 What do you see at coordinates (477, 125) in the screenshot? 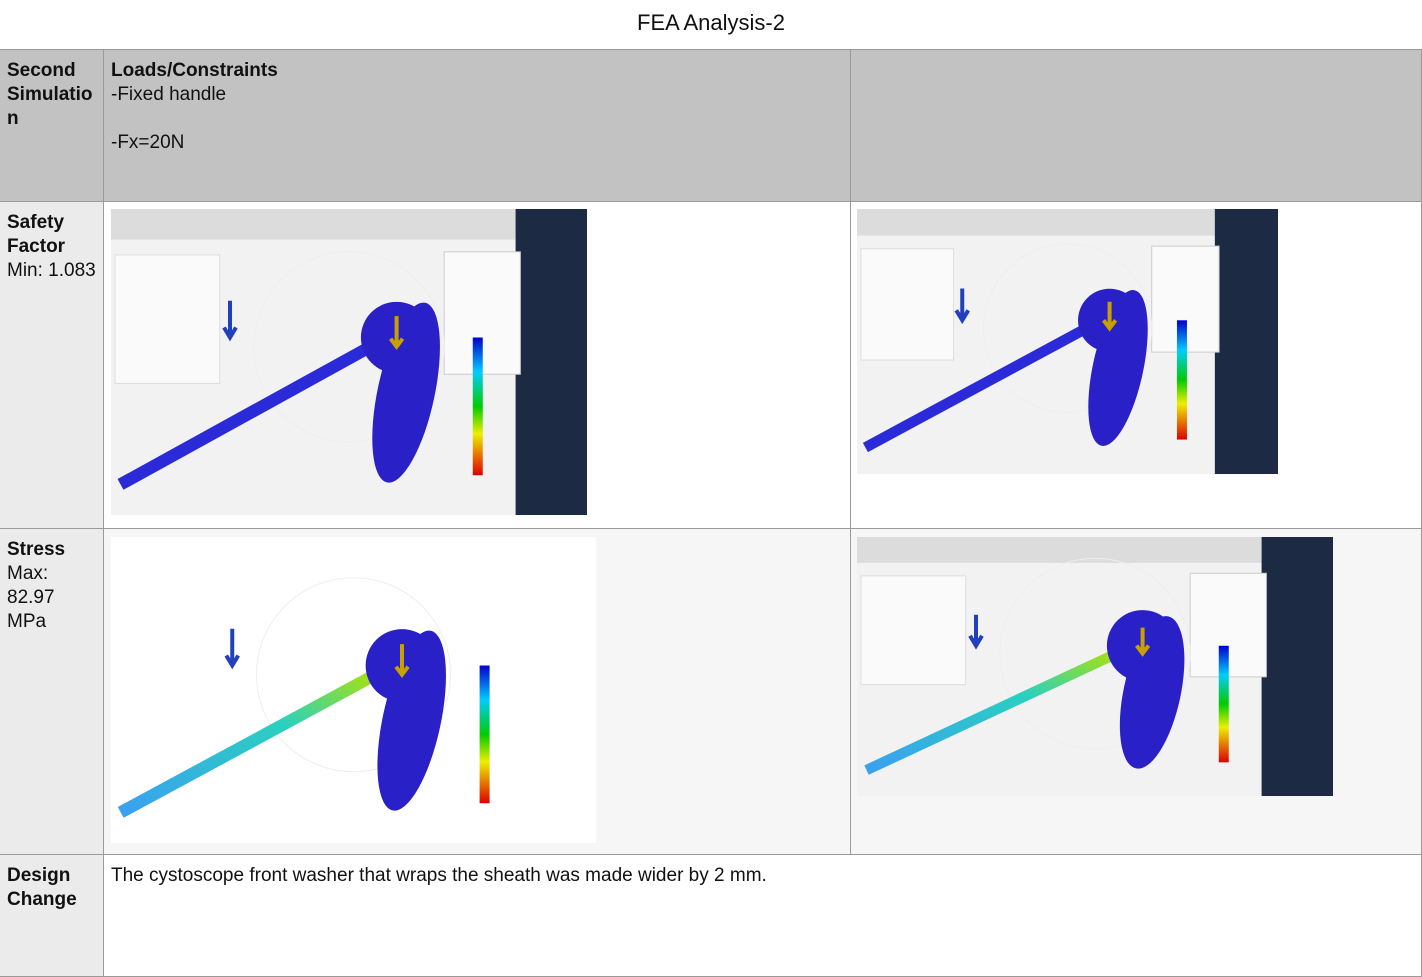
I see `header-cell: Loads/Constraints -Fixed handle -Fx=20N` at bounding box center [477, 125].